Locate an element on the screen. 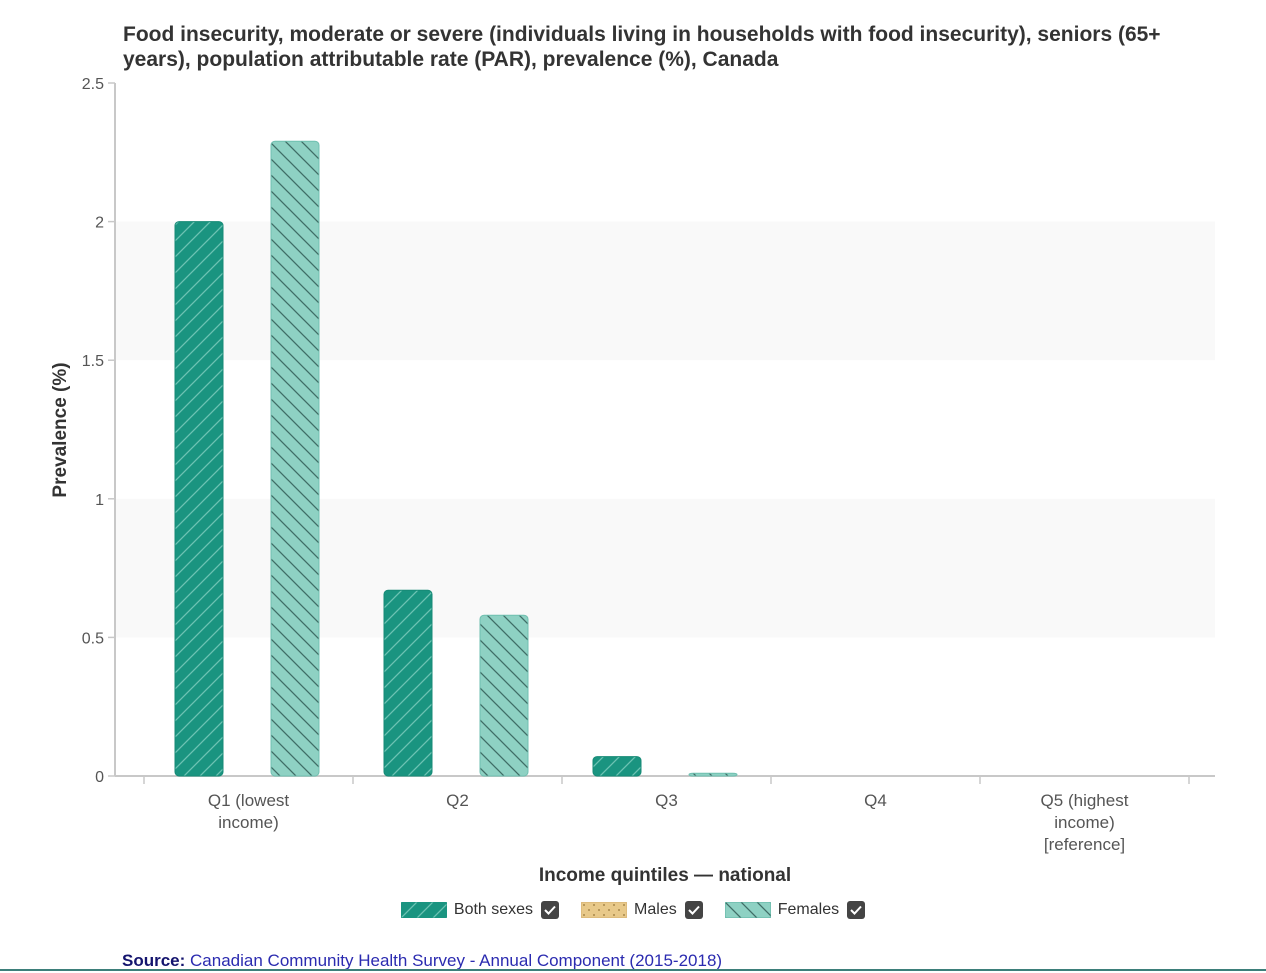 This screenshot has width=1266, height=973. legend-item-both-sexes: Both sexes is located at coordinates (480, 910).